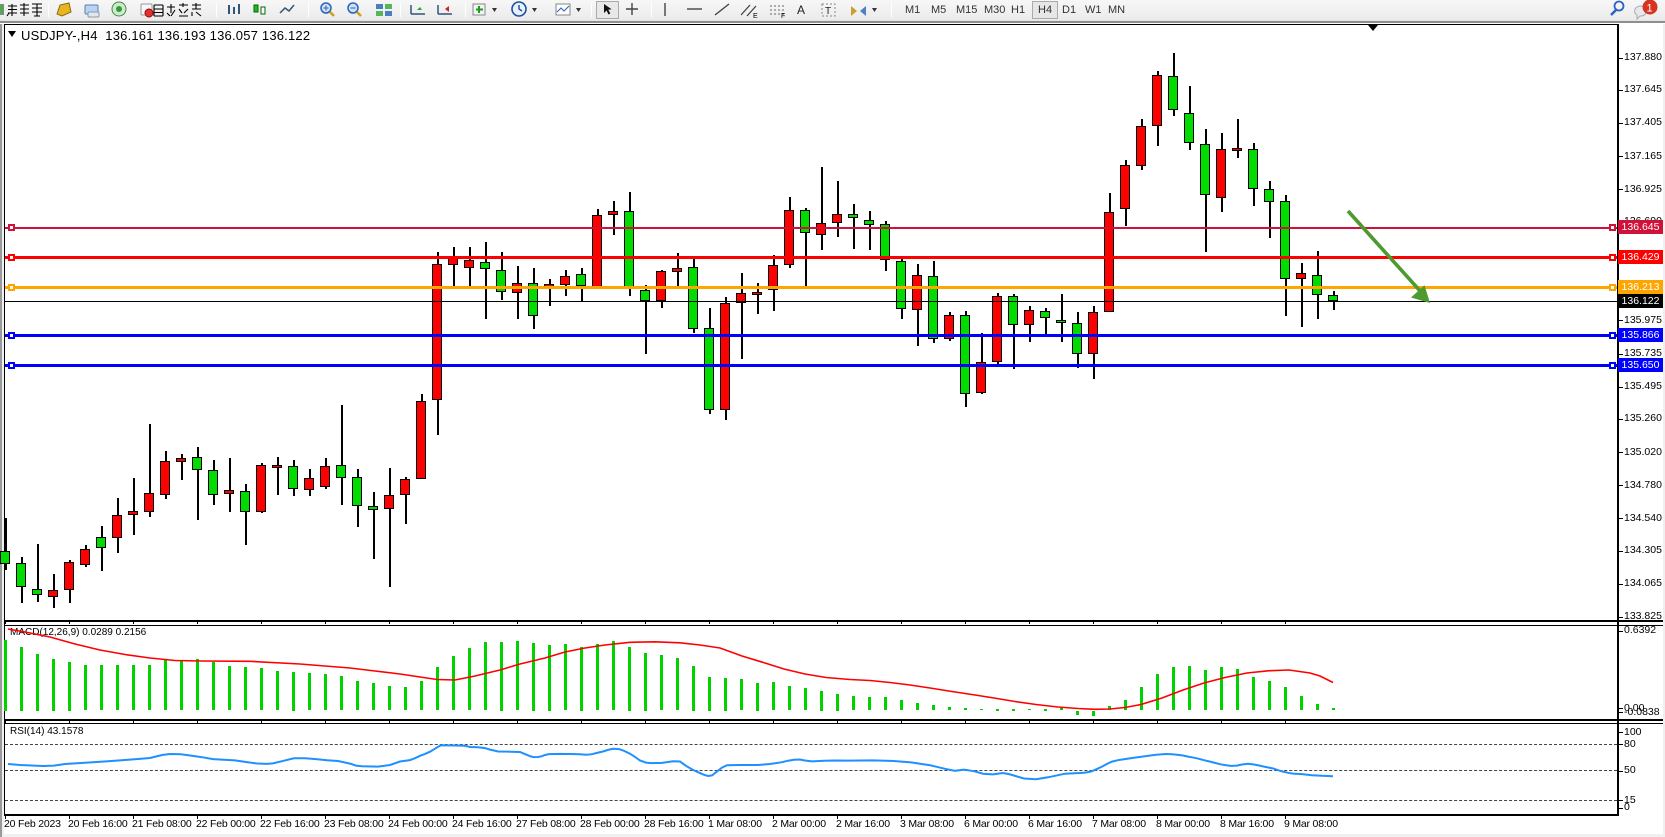  Describe the element at coordinates (755, 16) in the screenshot. I see `svg-text: E` at that location.